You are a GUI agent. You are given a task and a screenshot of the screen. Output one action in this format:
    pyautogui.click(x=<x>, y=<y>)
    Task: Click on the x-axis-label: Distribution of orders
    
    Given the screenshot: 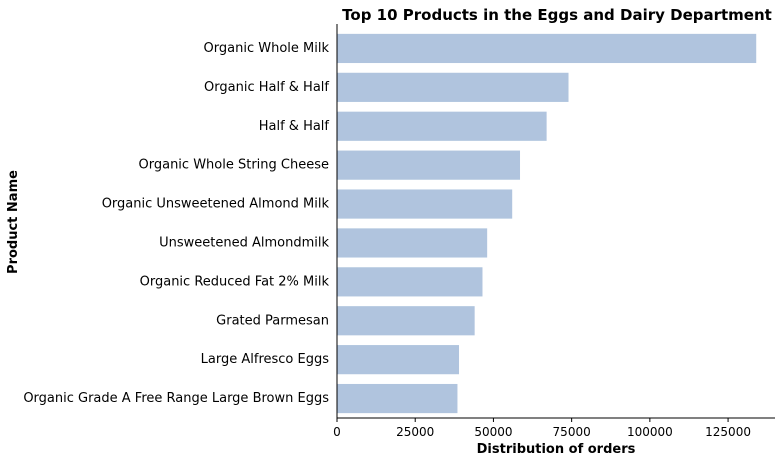 What is the action you would take?
    pyautogui.click(x=556, y=449)
    